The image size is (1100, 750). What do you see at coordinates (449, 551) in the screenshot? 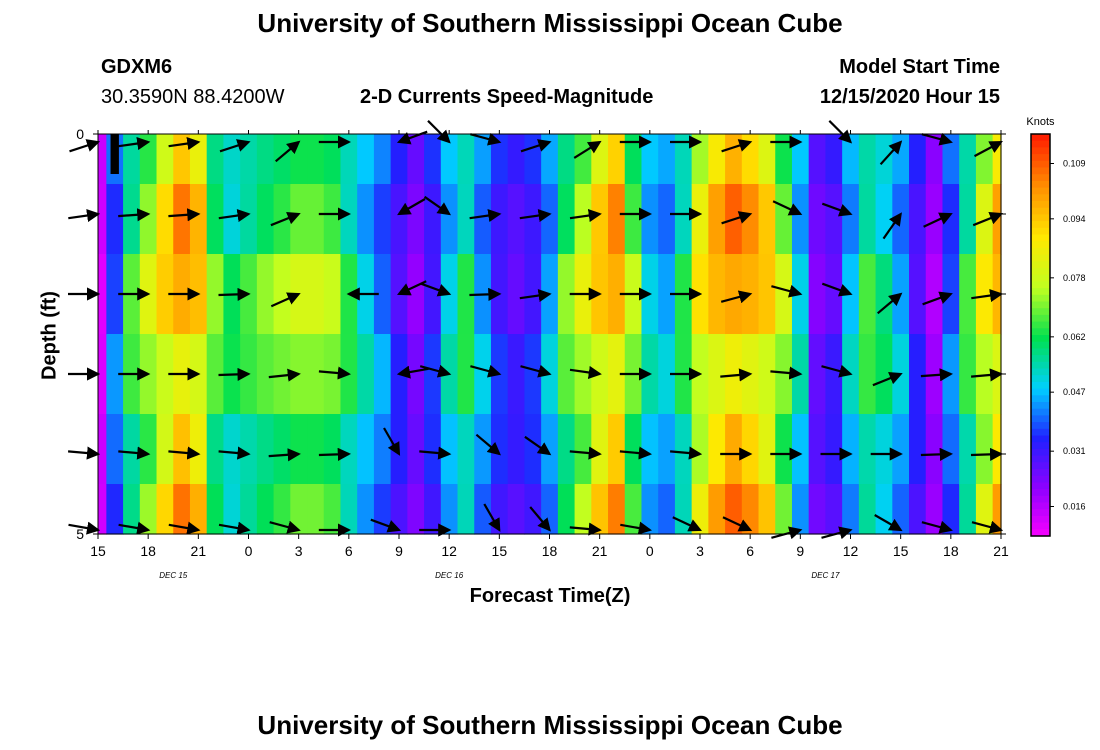
I see `x-tick-label: 12` at bounding box center [449, 551].